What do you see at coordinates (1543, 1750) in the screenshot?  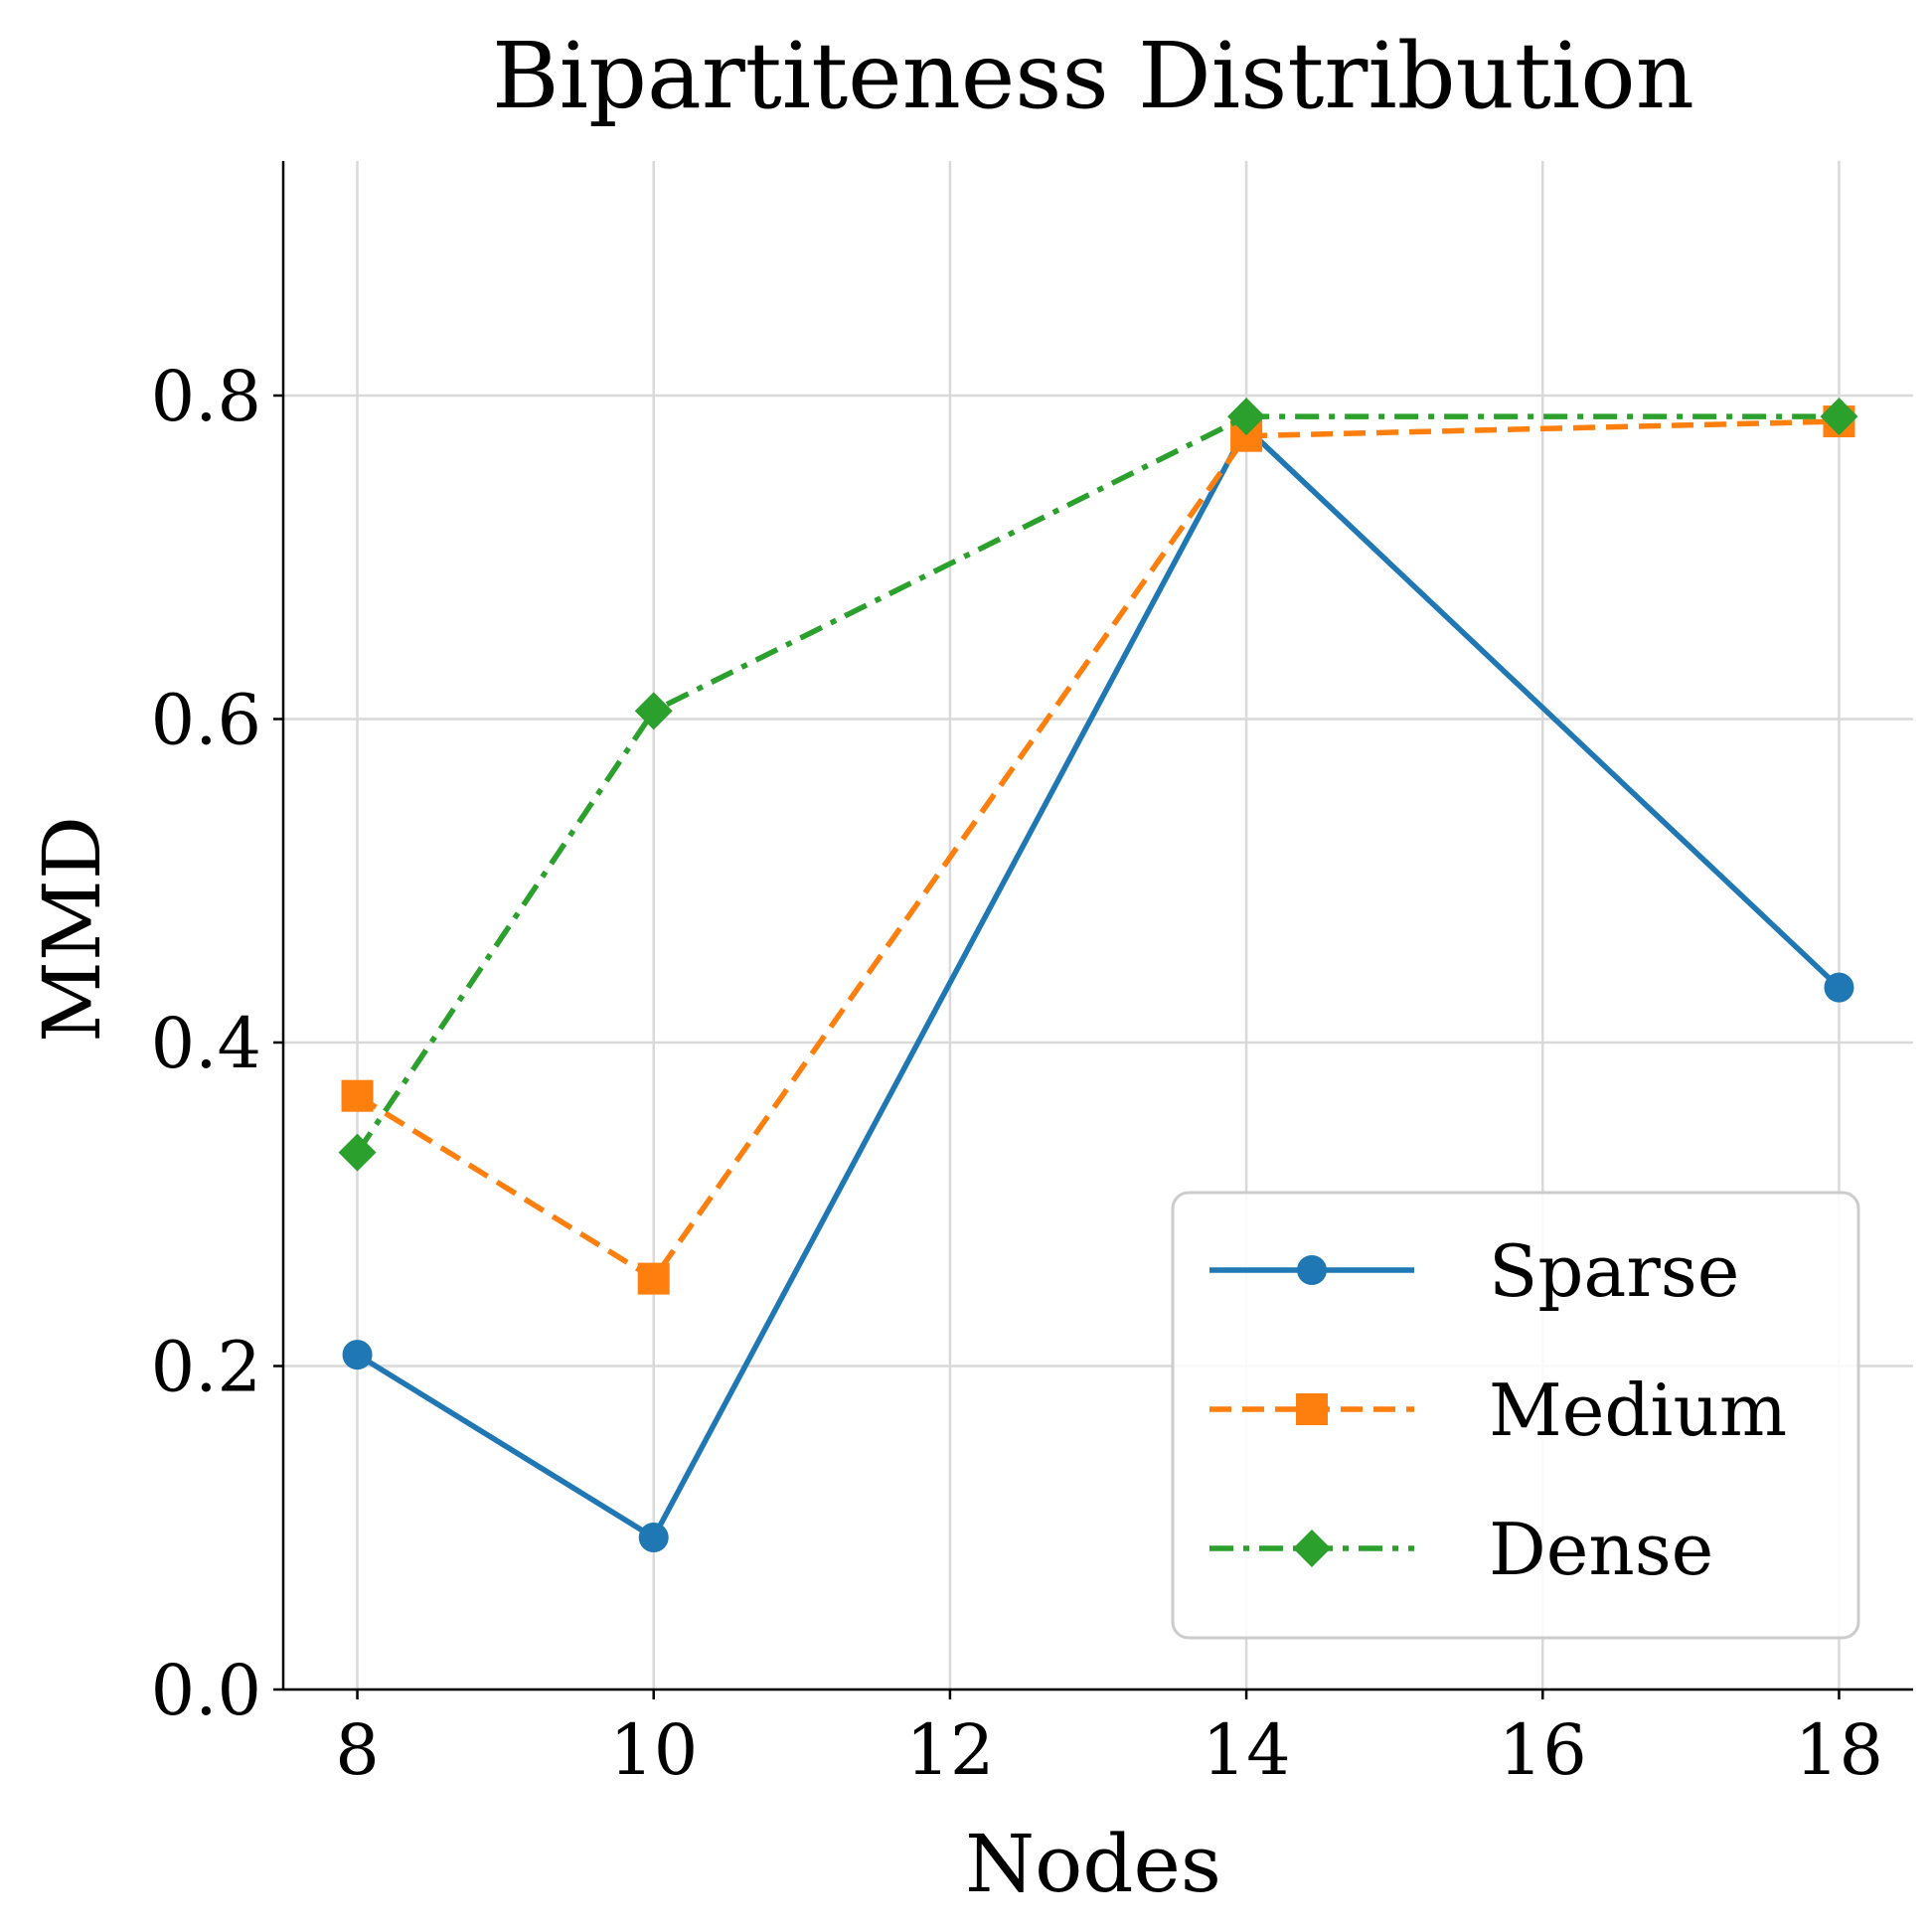 I see `x-tick-label: 16` at bounding box center [1543, 1750].